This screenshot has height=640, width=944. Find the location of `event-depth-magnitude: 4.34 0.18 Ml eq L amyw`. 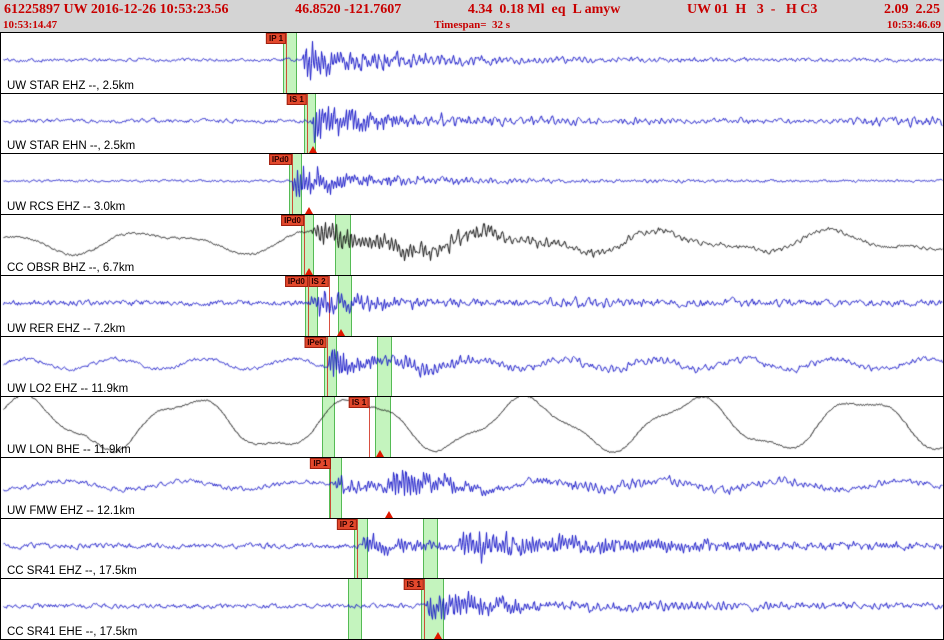

event-depth-magnitude: 4.34 0.18 Ml eq L amyw is located at coordinates (544, 9).